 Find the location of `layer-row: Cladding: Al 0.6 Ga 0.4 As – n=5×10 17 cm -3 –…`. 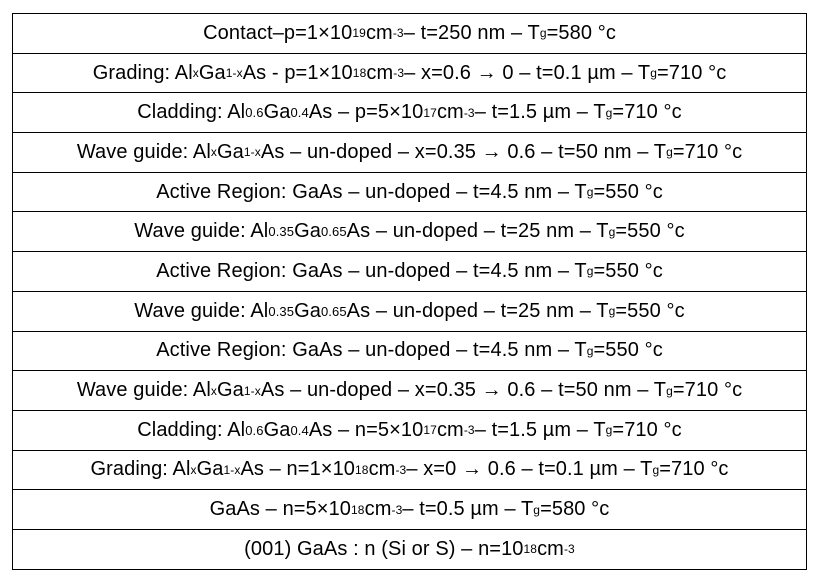

layer-row: Cladding: Al 0.6 Ga 0.4 As – n=5×10 17 cm -3 –… is located at coordinates (409, 431).